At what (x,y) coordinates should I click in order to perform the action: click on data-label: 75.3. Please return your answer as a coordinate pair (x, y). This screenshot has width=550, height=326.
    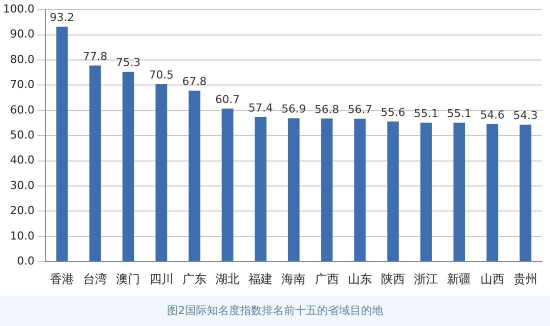
    Looking at the image, I should click on (128, 63).